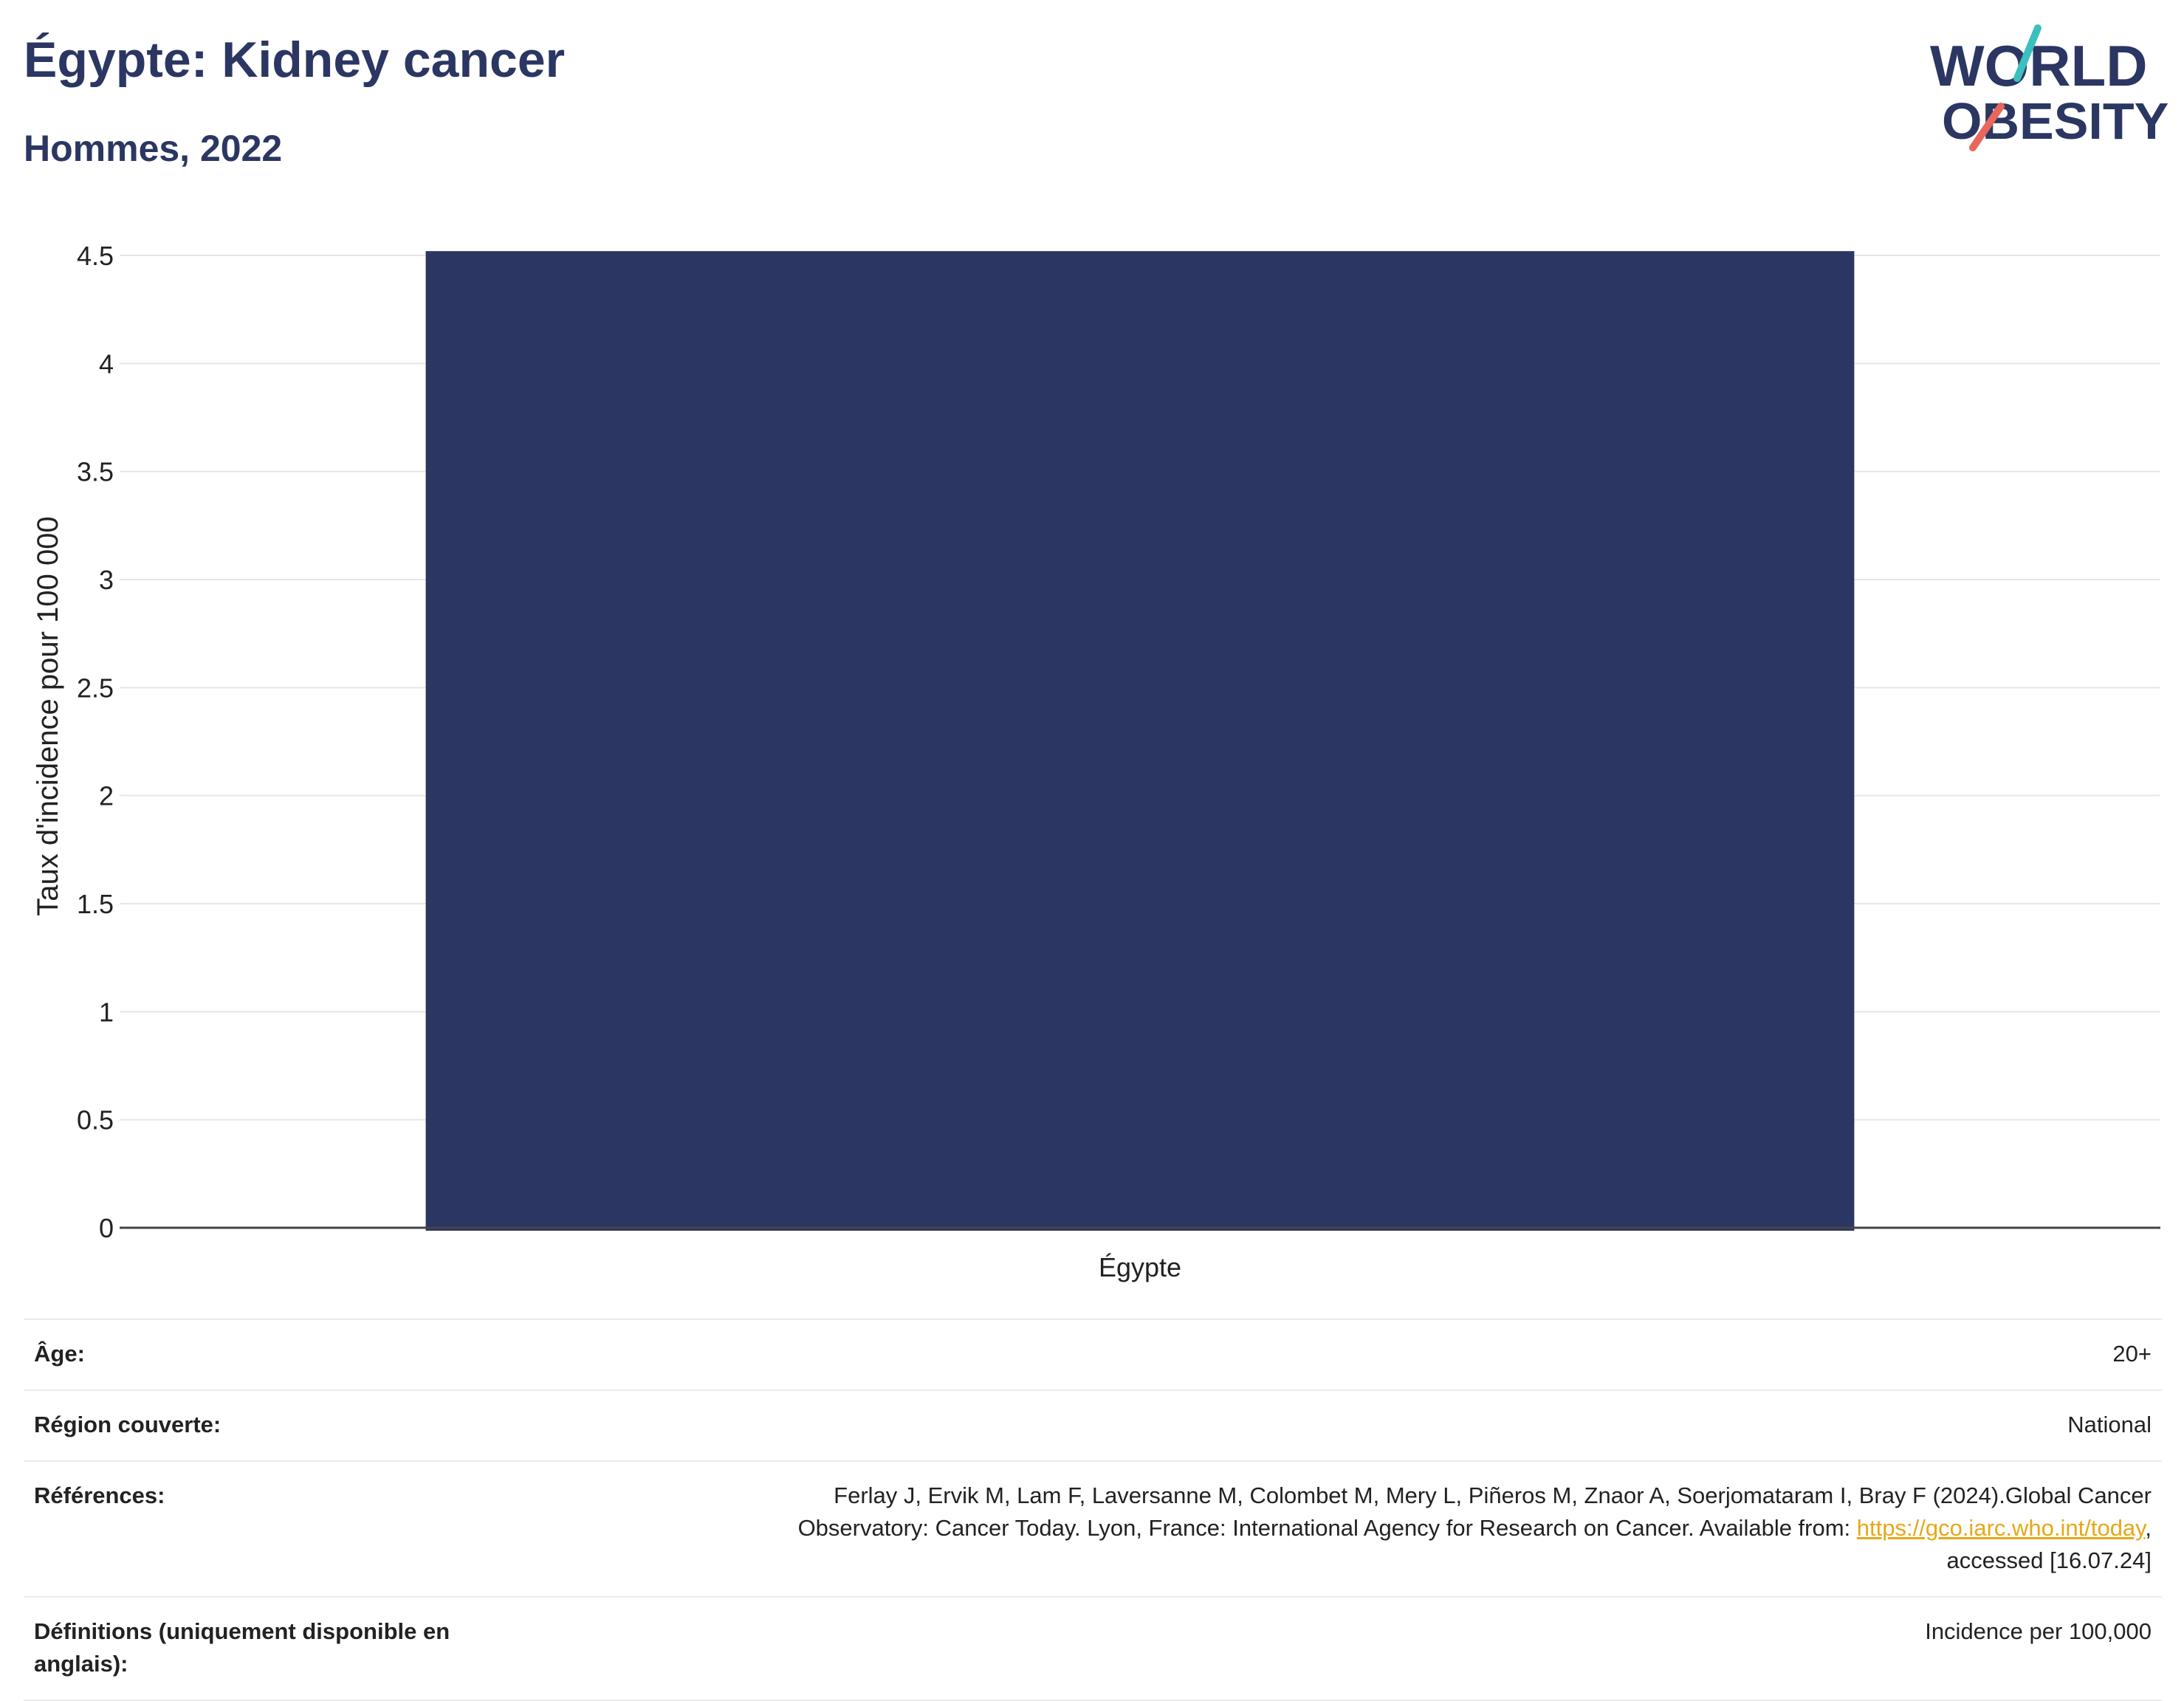  Describe the element at coordinates (2001, 1528) in the screenshot. I see `references-link: https://gco.iarc.who.int/today` at that location.